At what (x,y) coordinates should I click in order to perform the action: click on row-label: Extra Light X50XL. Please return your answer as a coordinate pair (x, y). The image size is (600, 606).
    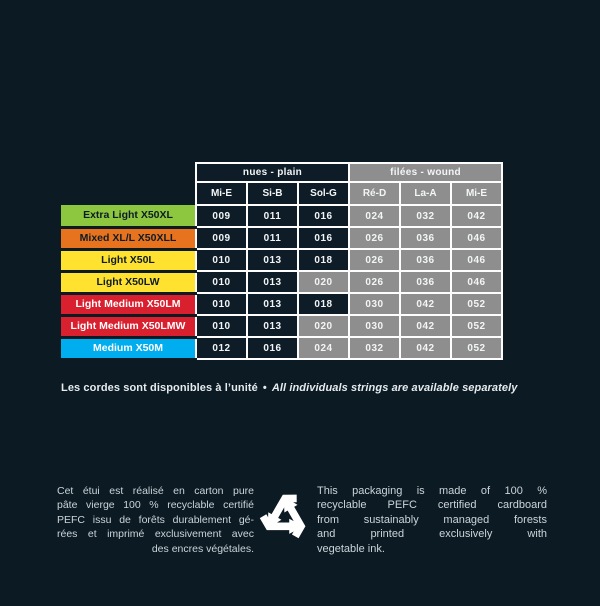
    Looking at the image, I should click on (128, 217).